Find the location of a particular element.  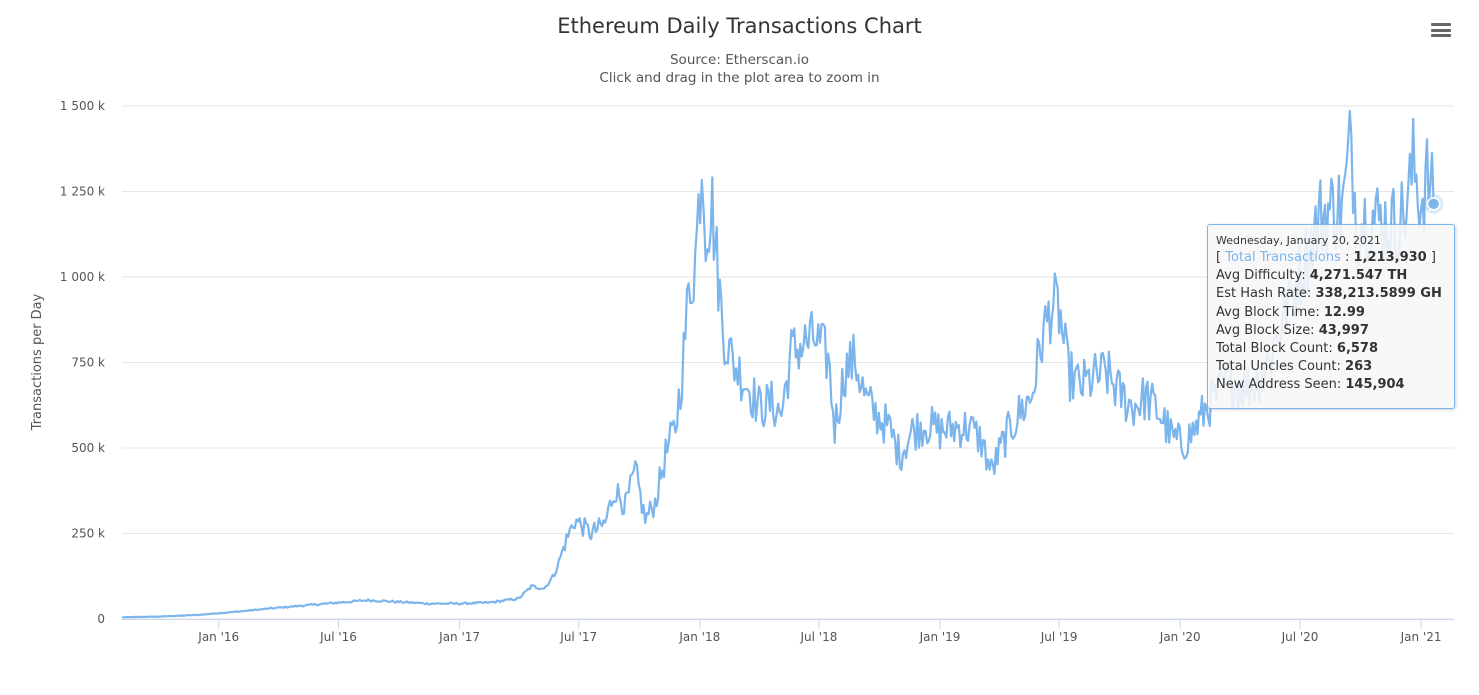

x-tick-label: Jan '16 is located at coordinates (218, 637).